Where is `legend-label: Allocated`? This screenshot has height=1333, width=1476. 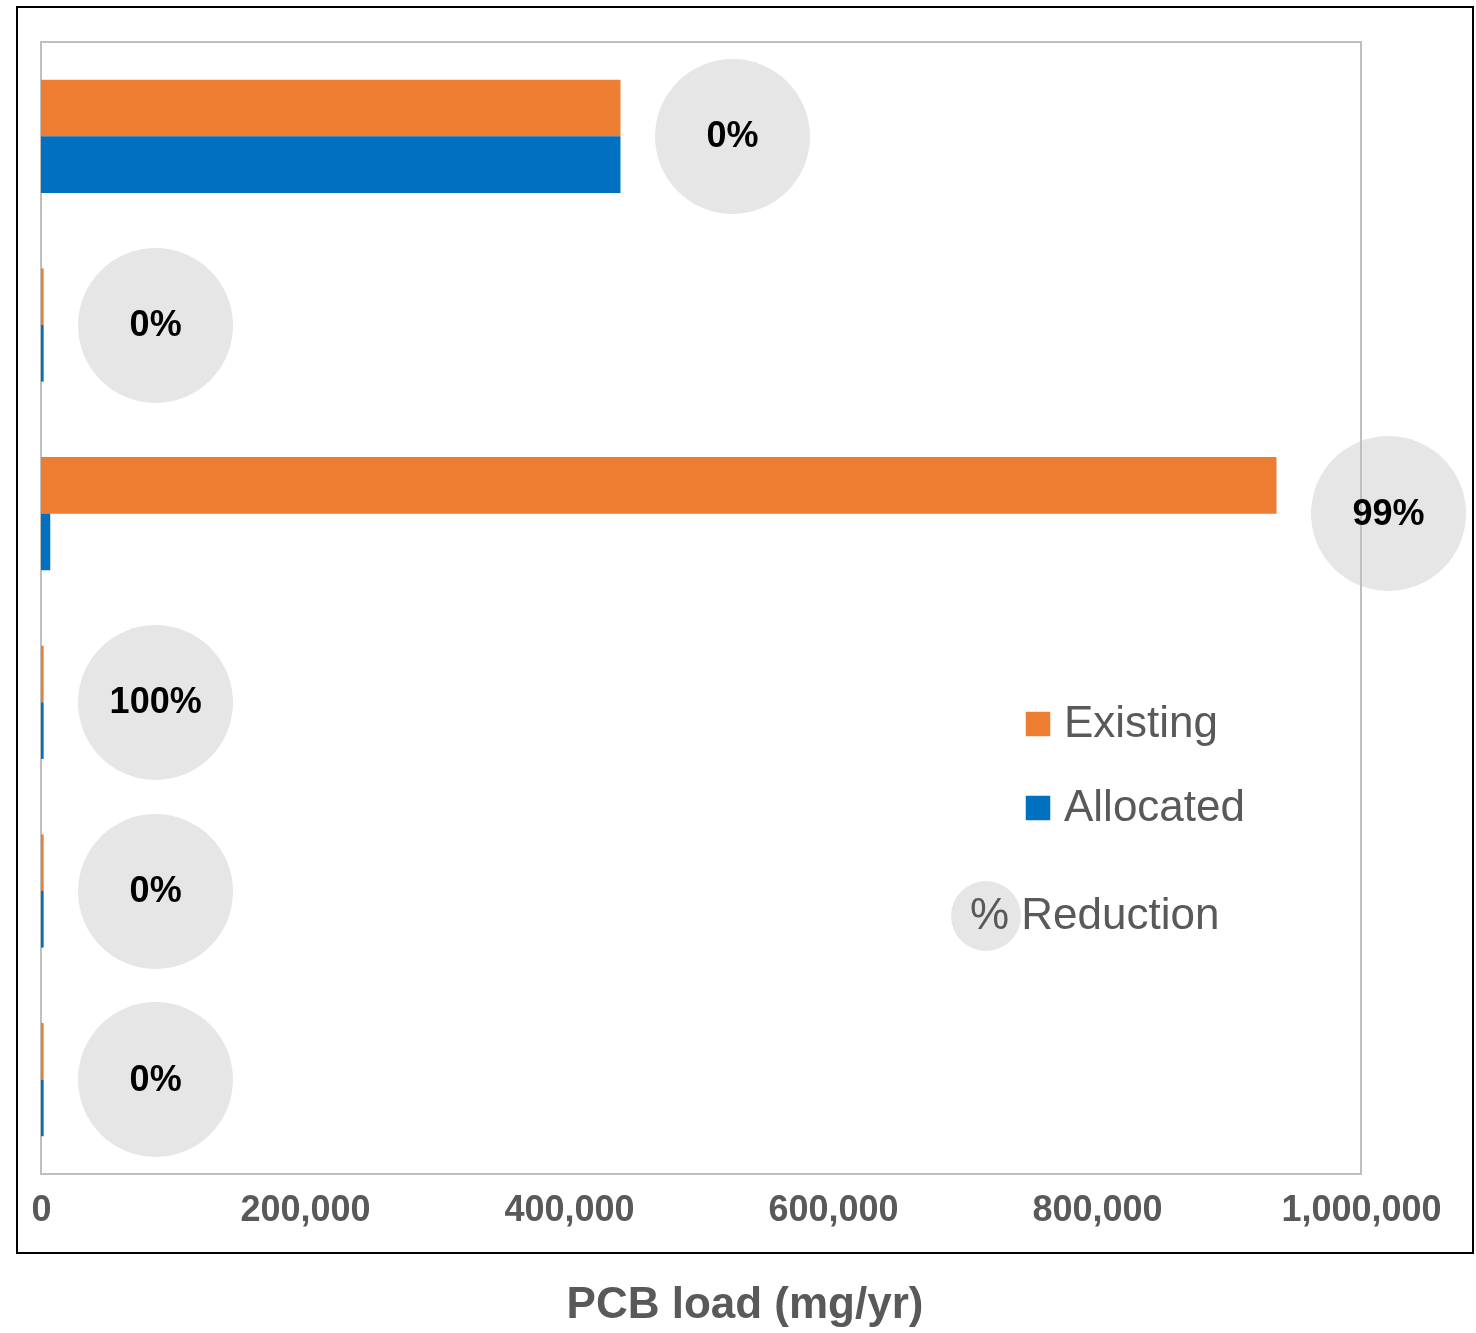
legend-label: Allocated is located at coordinates (1155, 805).